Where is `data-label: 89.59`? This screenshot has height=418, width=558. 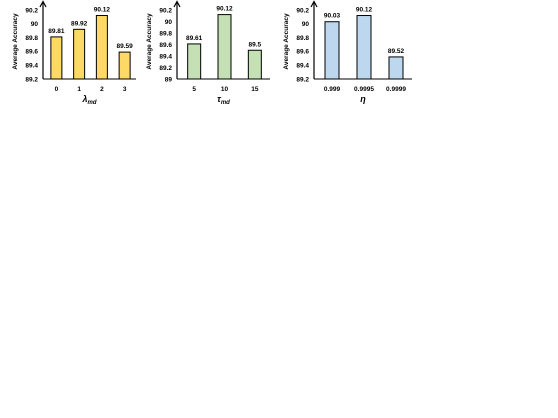 data-label: 89.59 is located at coordinates (124, 46).